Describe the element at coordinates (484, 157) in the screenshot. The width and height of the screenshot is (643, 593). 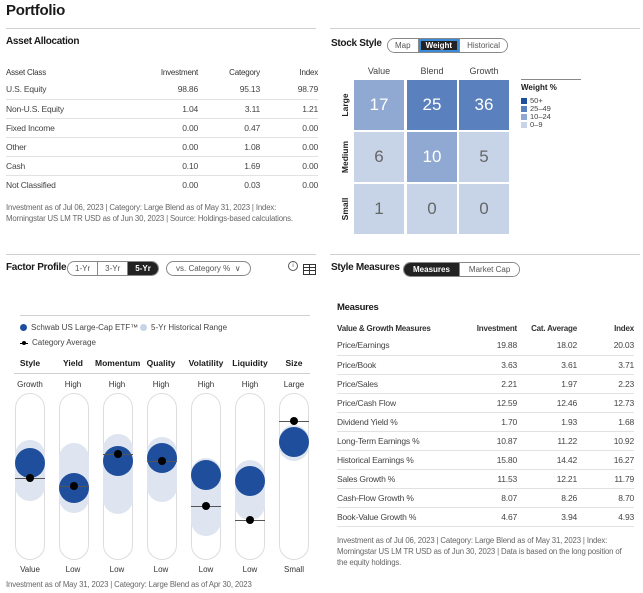
I see `style-cell-medium-growth: 5` at that location.